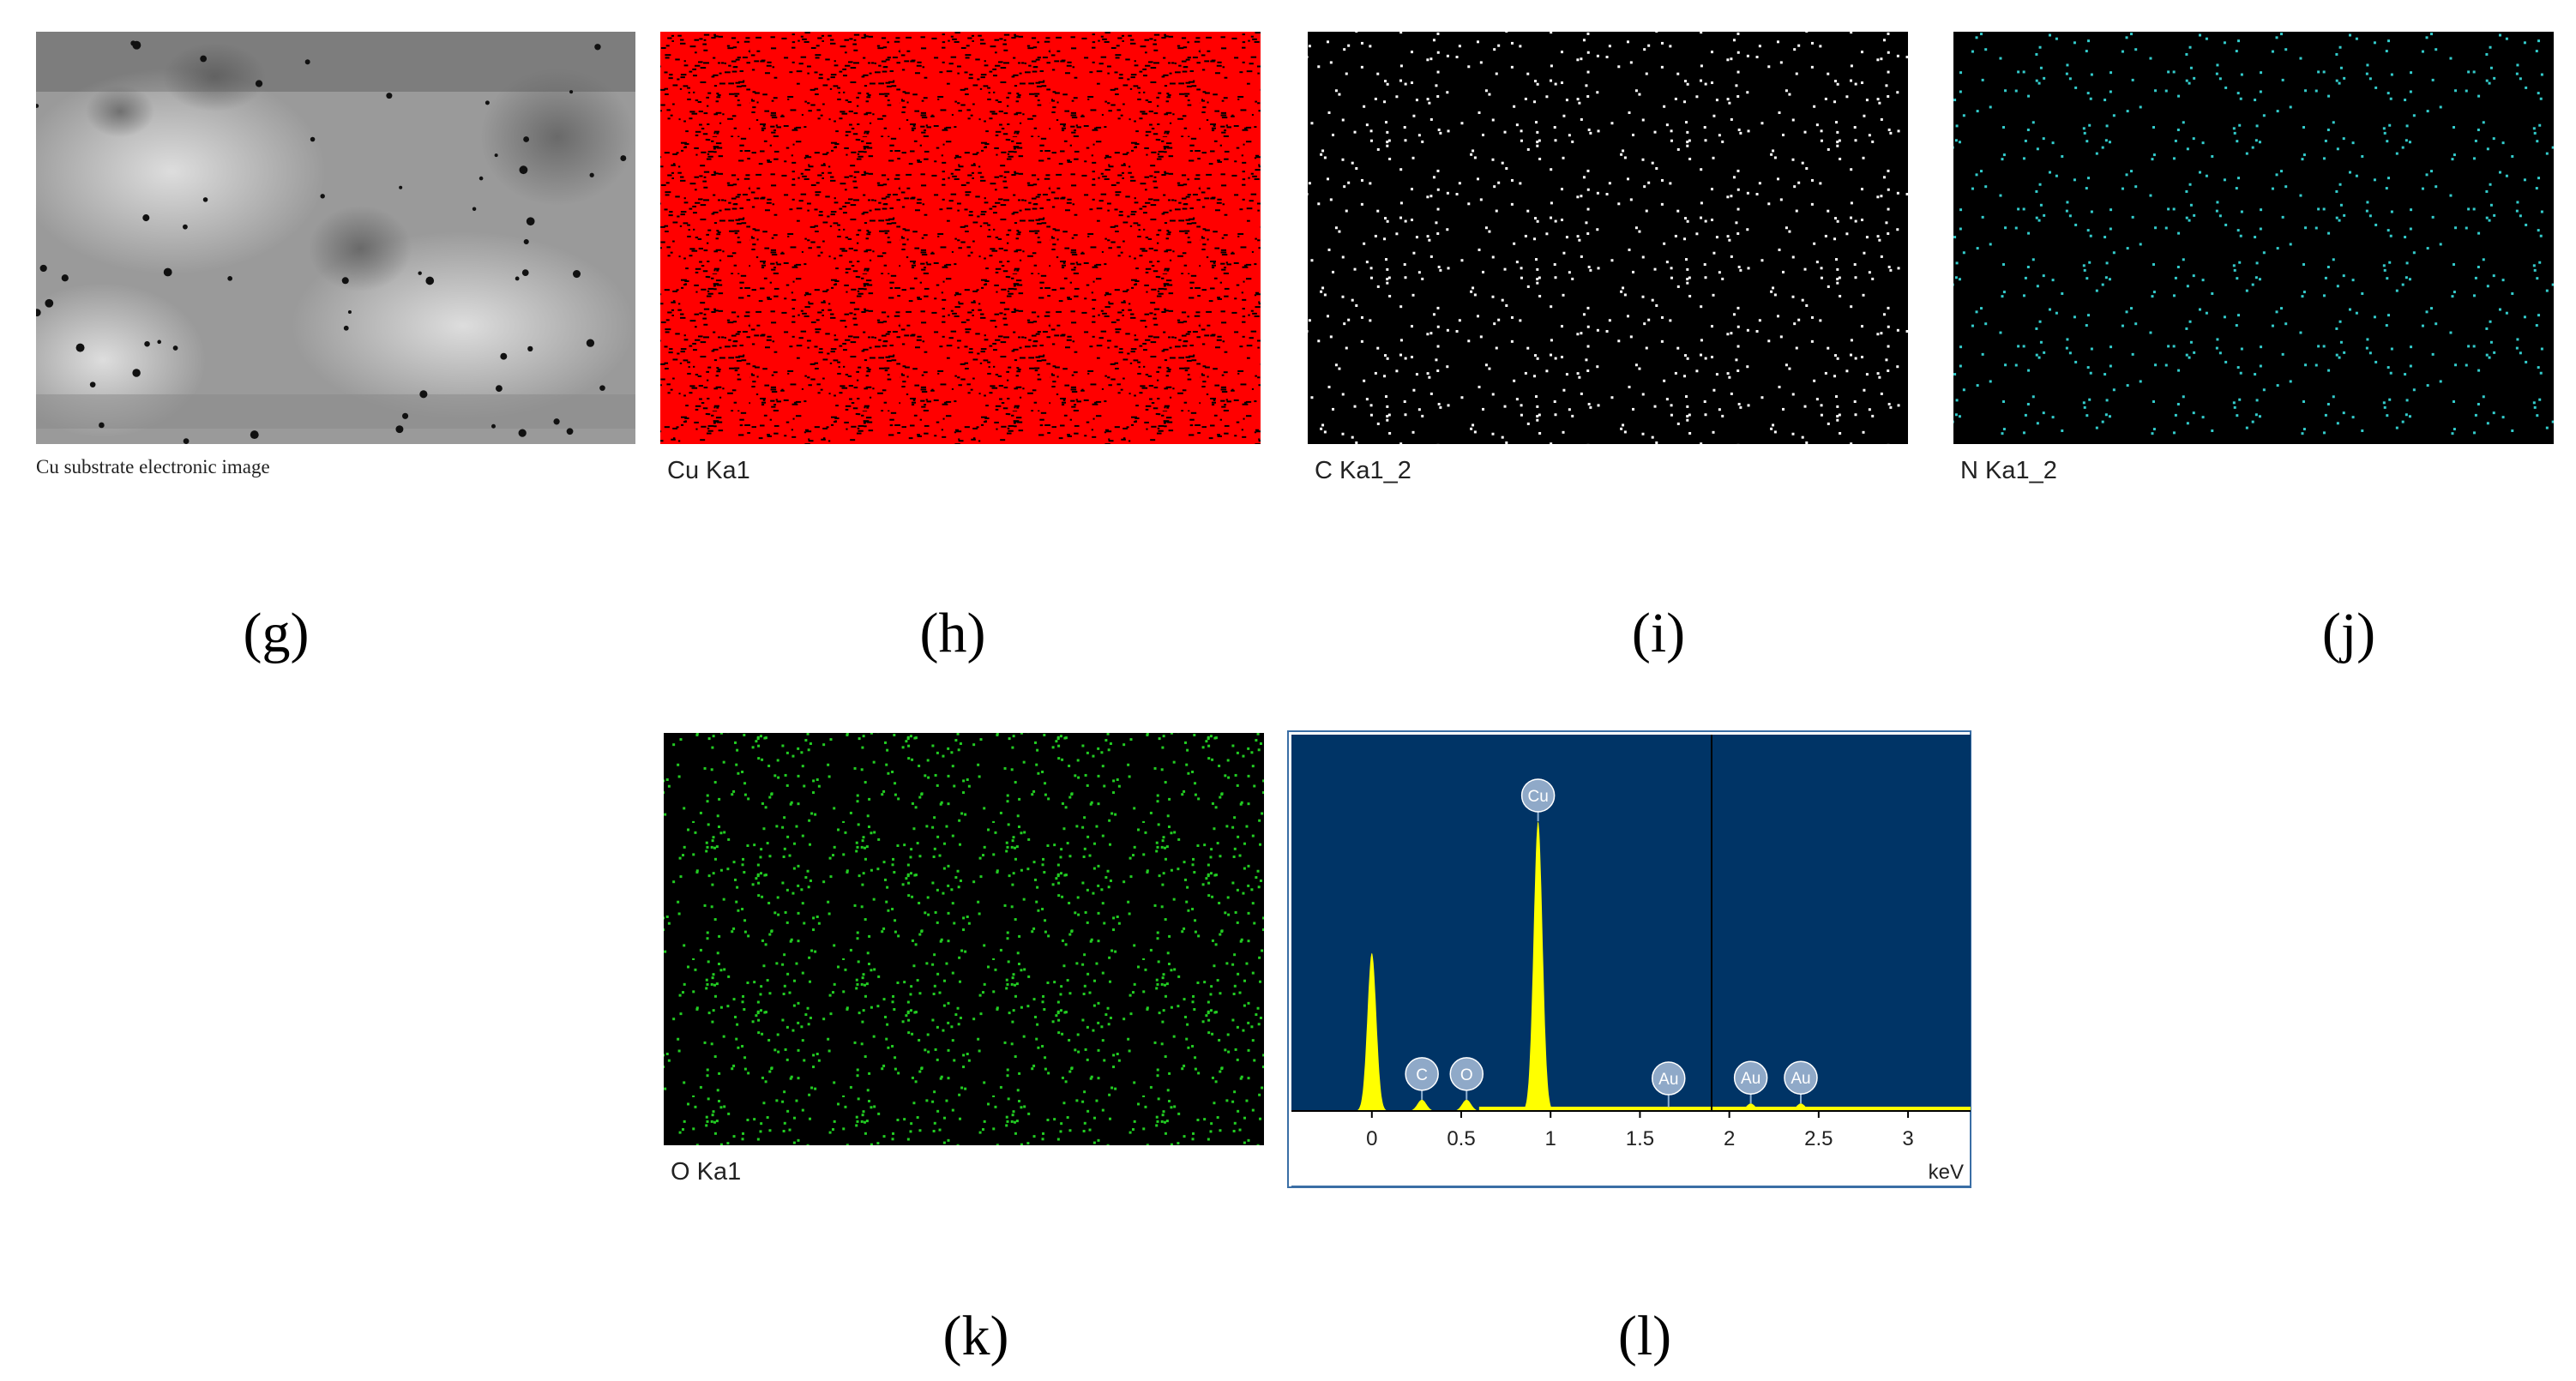 This screenshot has width=2576, height=1381. Describe the element at coordinates (1907, 1138) in the screenshot. I see `x-tick-label: 3` at that location.